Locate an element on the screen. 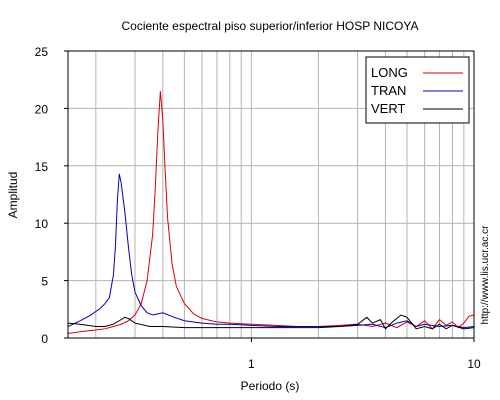  watermark-url: http://www.lis.ucr.ac.cr is located at coordinates (485, 275).